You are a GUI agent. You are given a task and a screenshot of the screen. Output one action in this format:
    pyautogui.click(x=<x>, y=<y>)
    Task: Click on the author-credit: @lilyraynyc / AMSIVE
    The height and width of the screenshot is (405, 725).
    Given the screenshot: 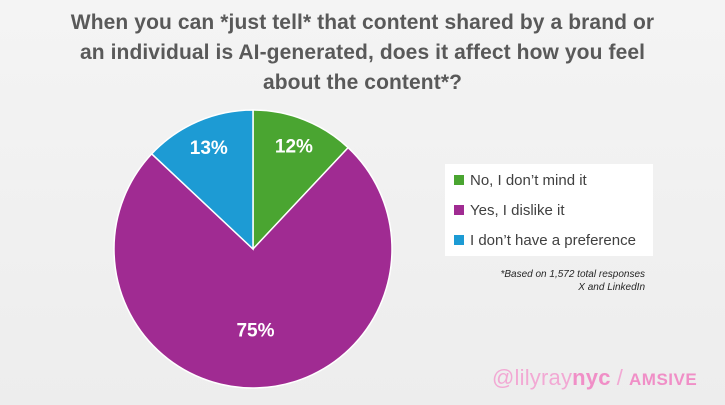 What is the action you would take?
    pyautogui.click(x=594, y=378)
    